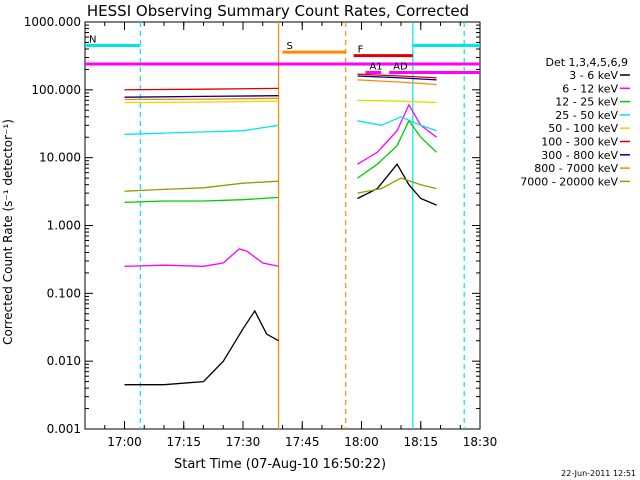 The image size is (640, 480). Describe the element at coordinates (586, 62) in the screenshot. I see `legend-title: Det 1,3,4,5,6,9` at that location.